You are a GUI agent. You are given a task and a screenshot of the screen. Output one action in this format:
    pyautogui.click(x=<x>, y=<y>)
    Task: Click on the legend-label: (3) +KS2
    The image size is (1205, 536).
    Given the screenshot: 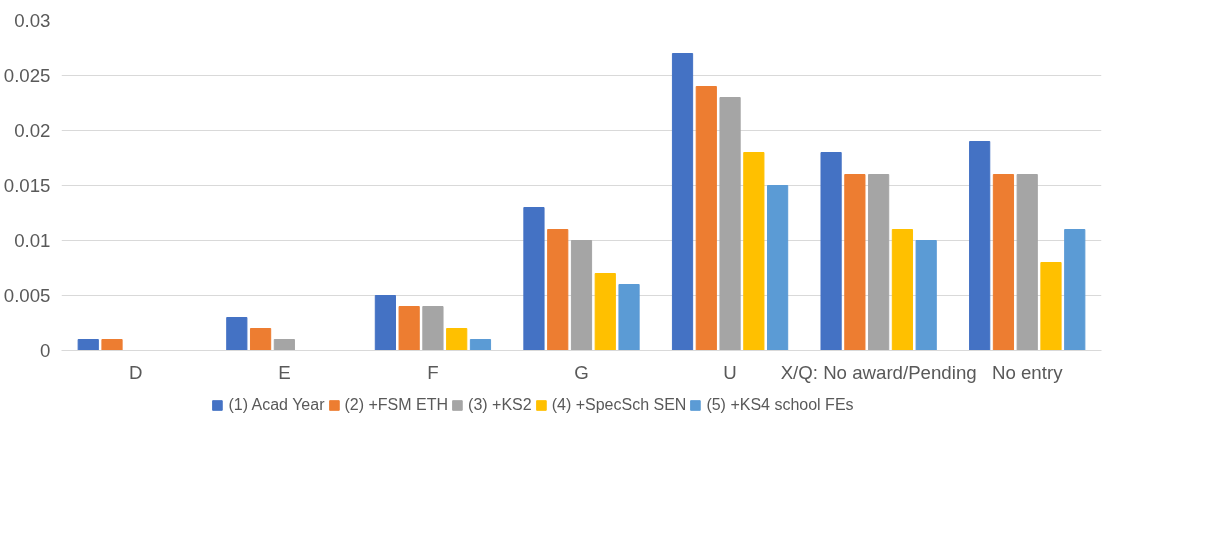 What is the action you would take?
    pyautogui.click(x=500, y=405)
    